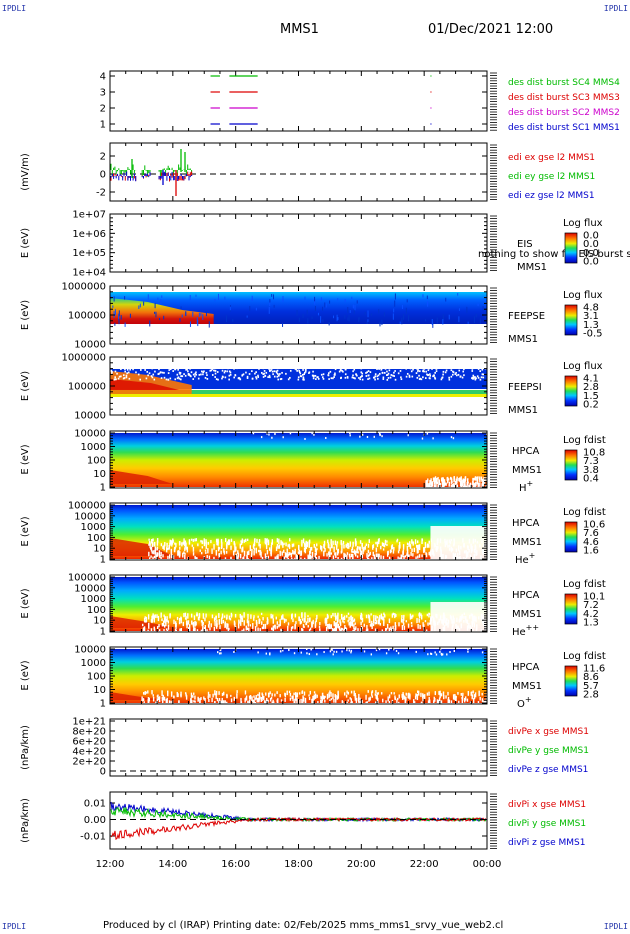 The image size is (630, 934). I want to click on corner-mark-bottom-right: IPDLI, so click(615, 926).